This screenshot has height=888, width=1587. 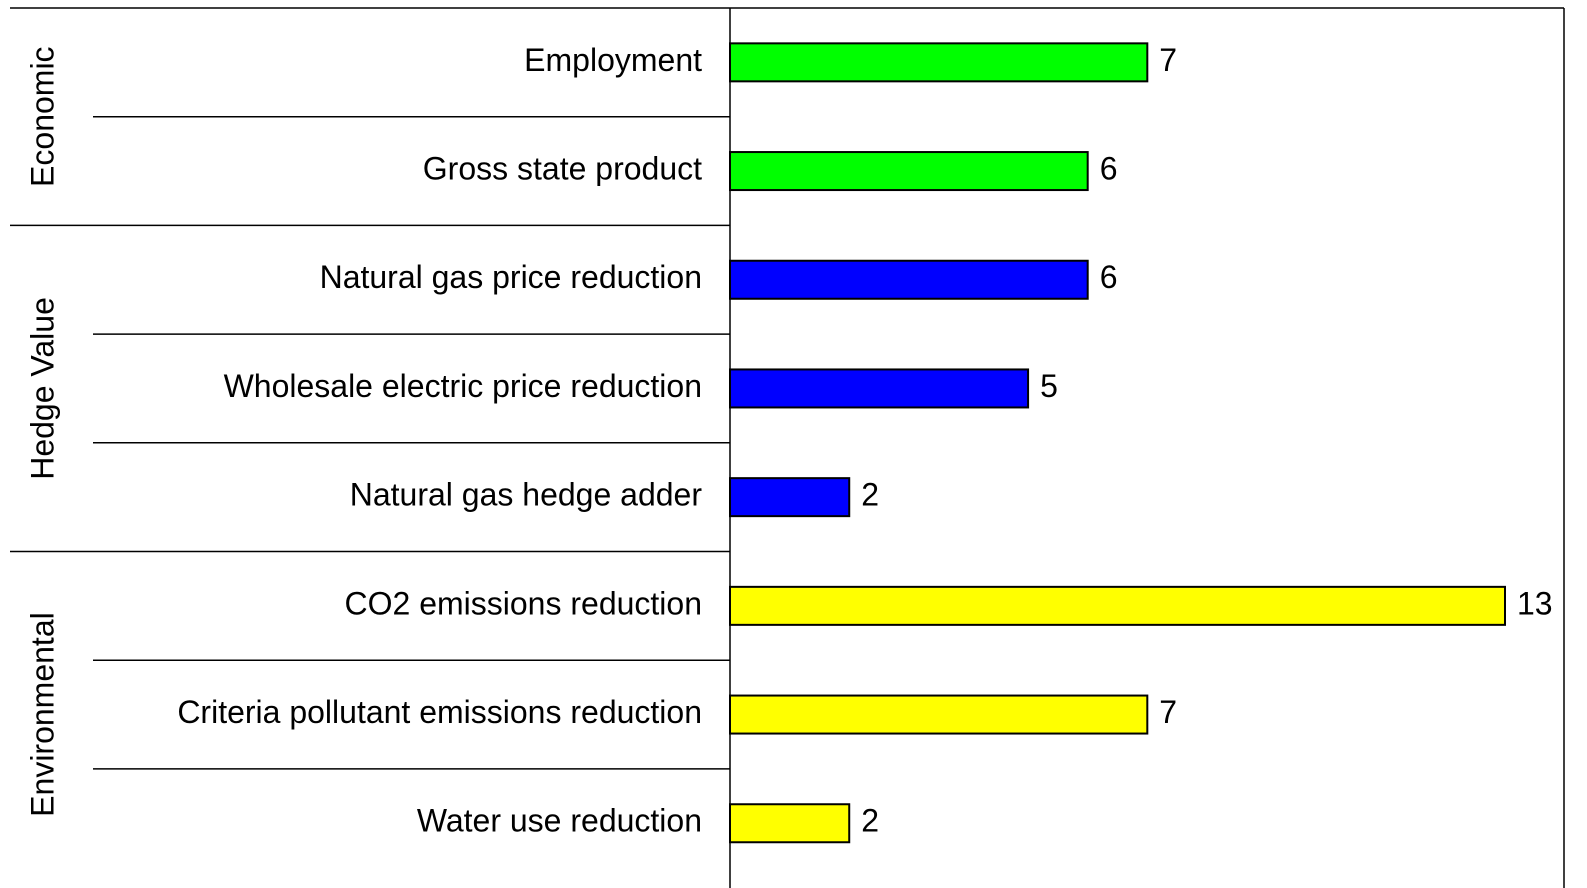 What do you see at coordinates (1535, 603) in the screenshot?
I see `value-label: 13` at bounding box center [1535, 603].